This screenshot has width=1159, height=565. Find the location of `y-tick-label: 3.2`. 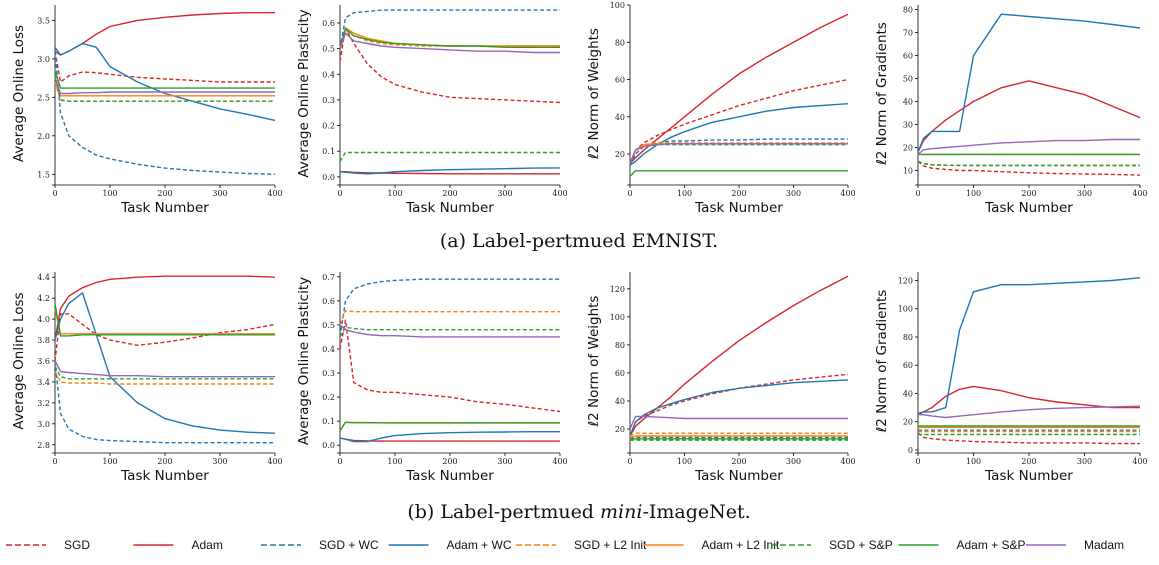

y-tick-label: 3.2 is located at coordinates (43, 403).